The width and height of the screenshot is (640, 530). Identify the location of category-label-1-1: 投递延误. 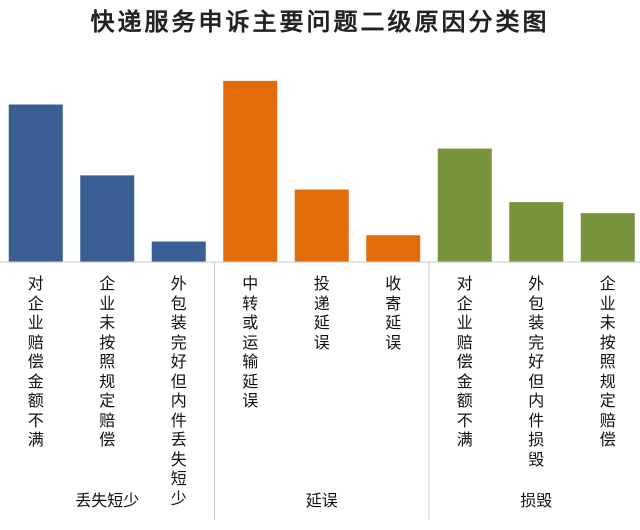
(321, 313).